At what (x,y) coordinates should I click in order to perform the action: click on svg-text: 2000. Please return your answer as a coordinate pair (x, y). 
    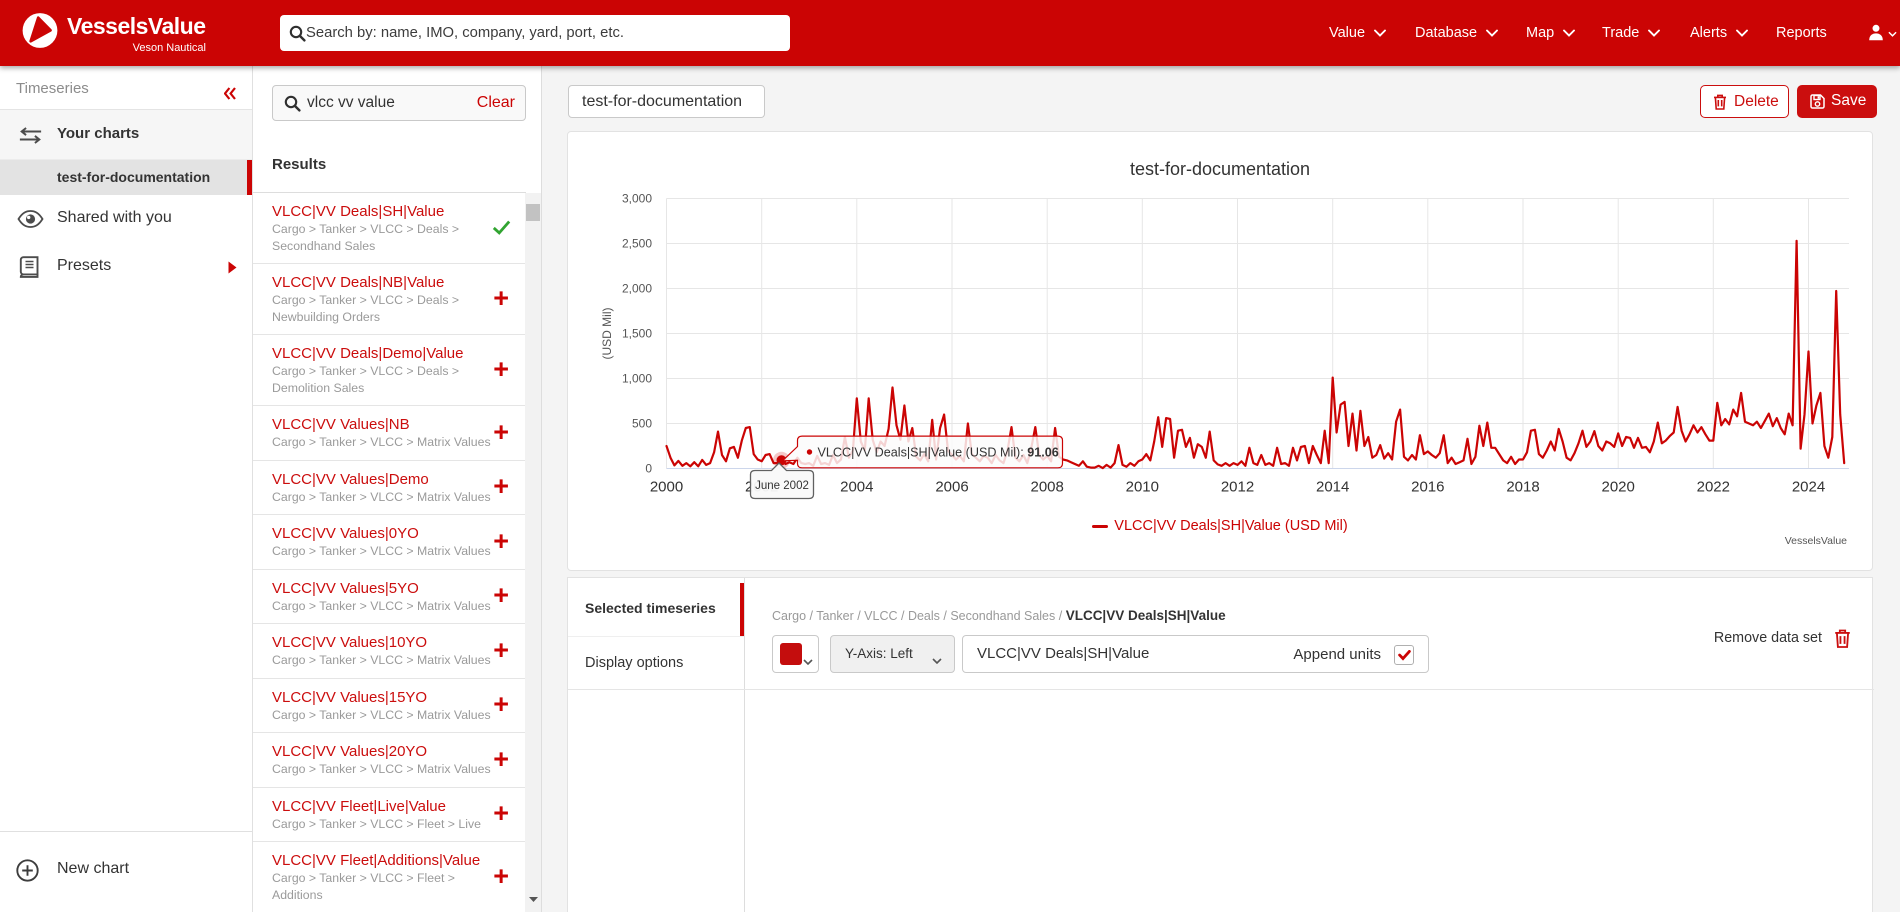
    Looking at the image, I should click on (666, 487).